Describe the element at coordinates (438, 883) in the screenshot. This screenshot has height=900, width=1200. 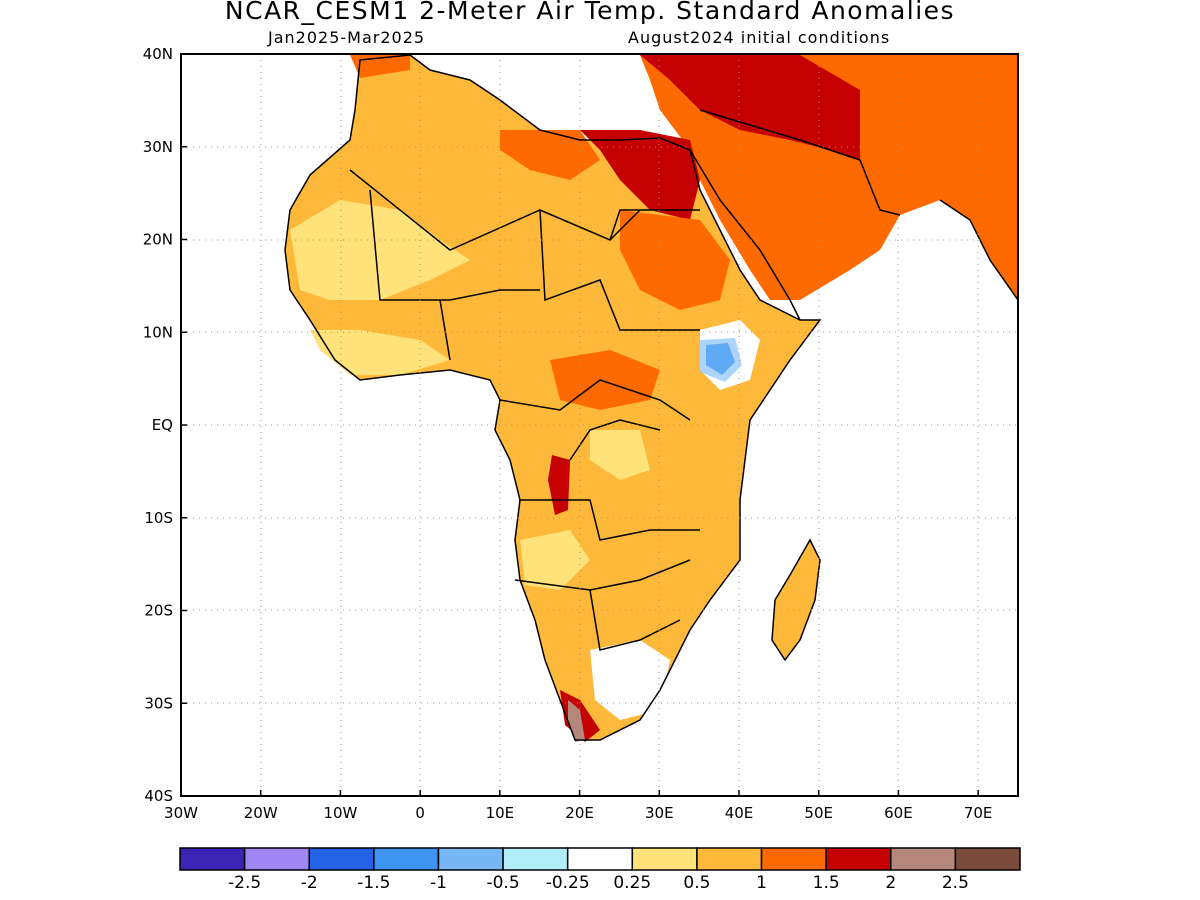
I see `colorbar-label: -1` at that location.